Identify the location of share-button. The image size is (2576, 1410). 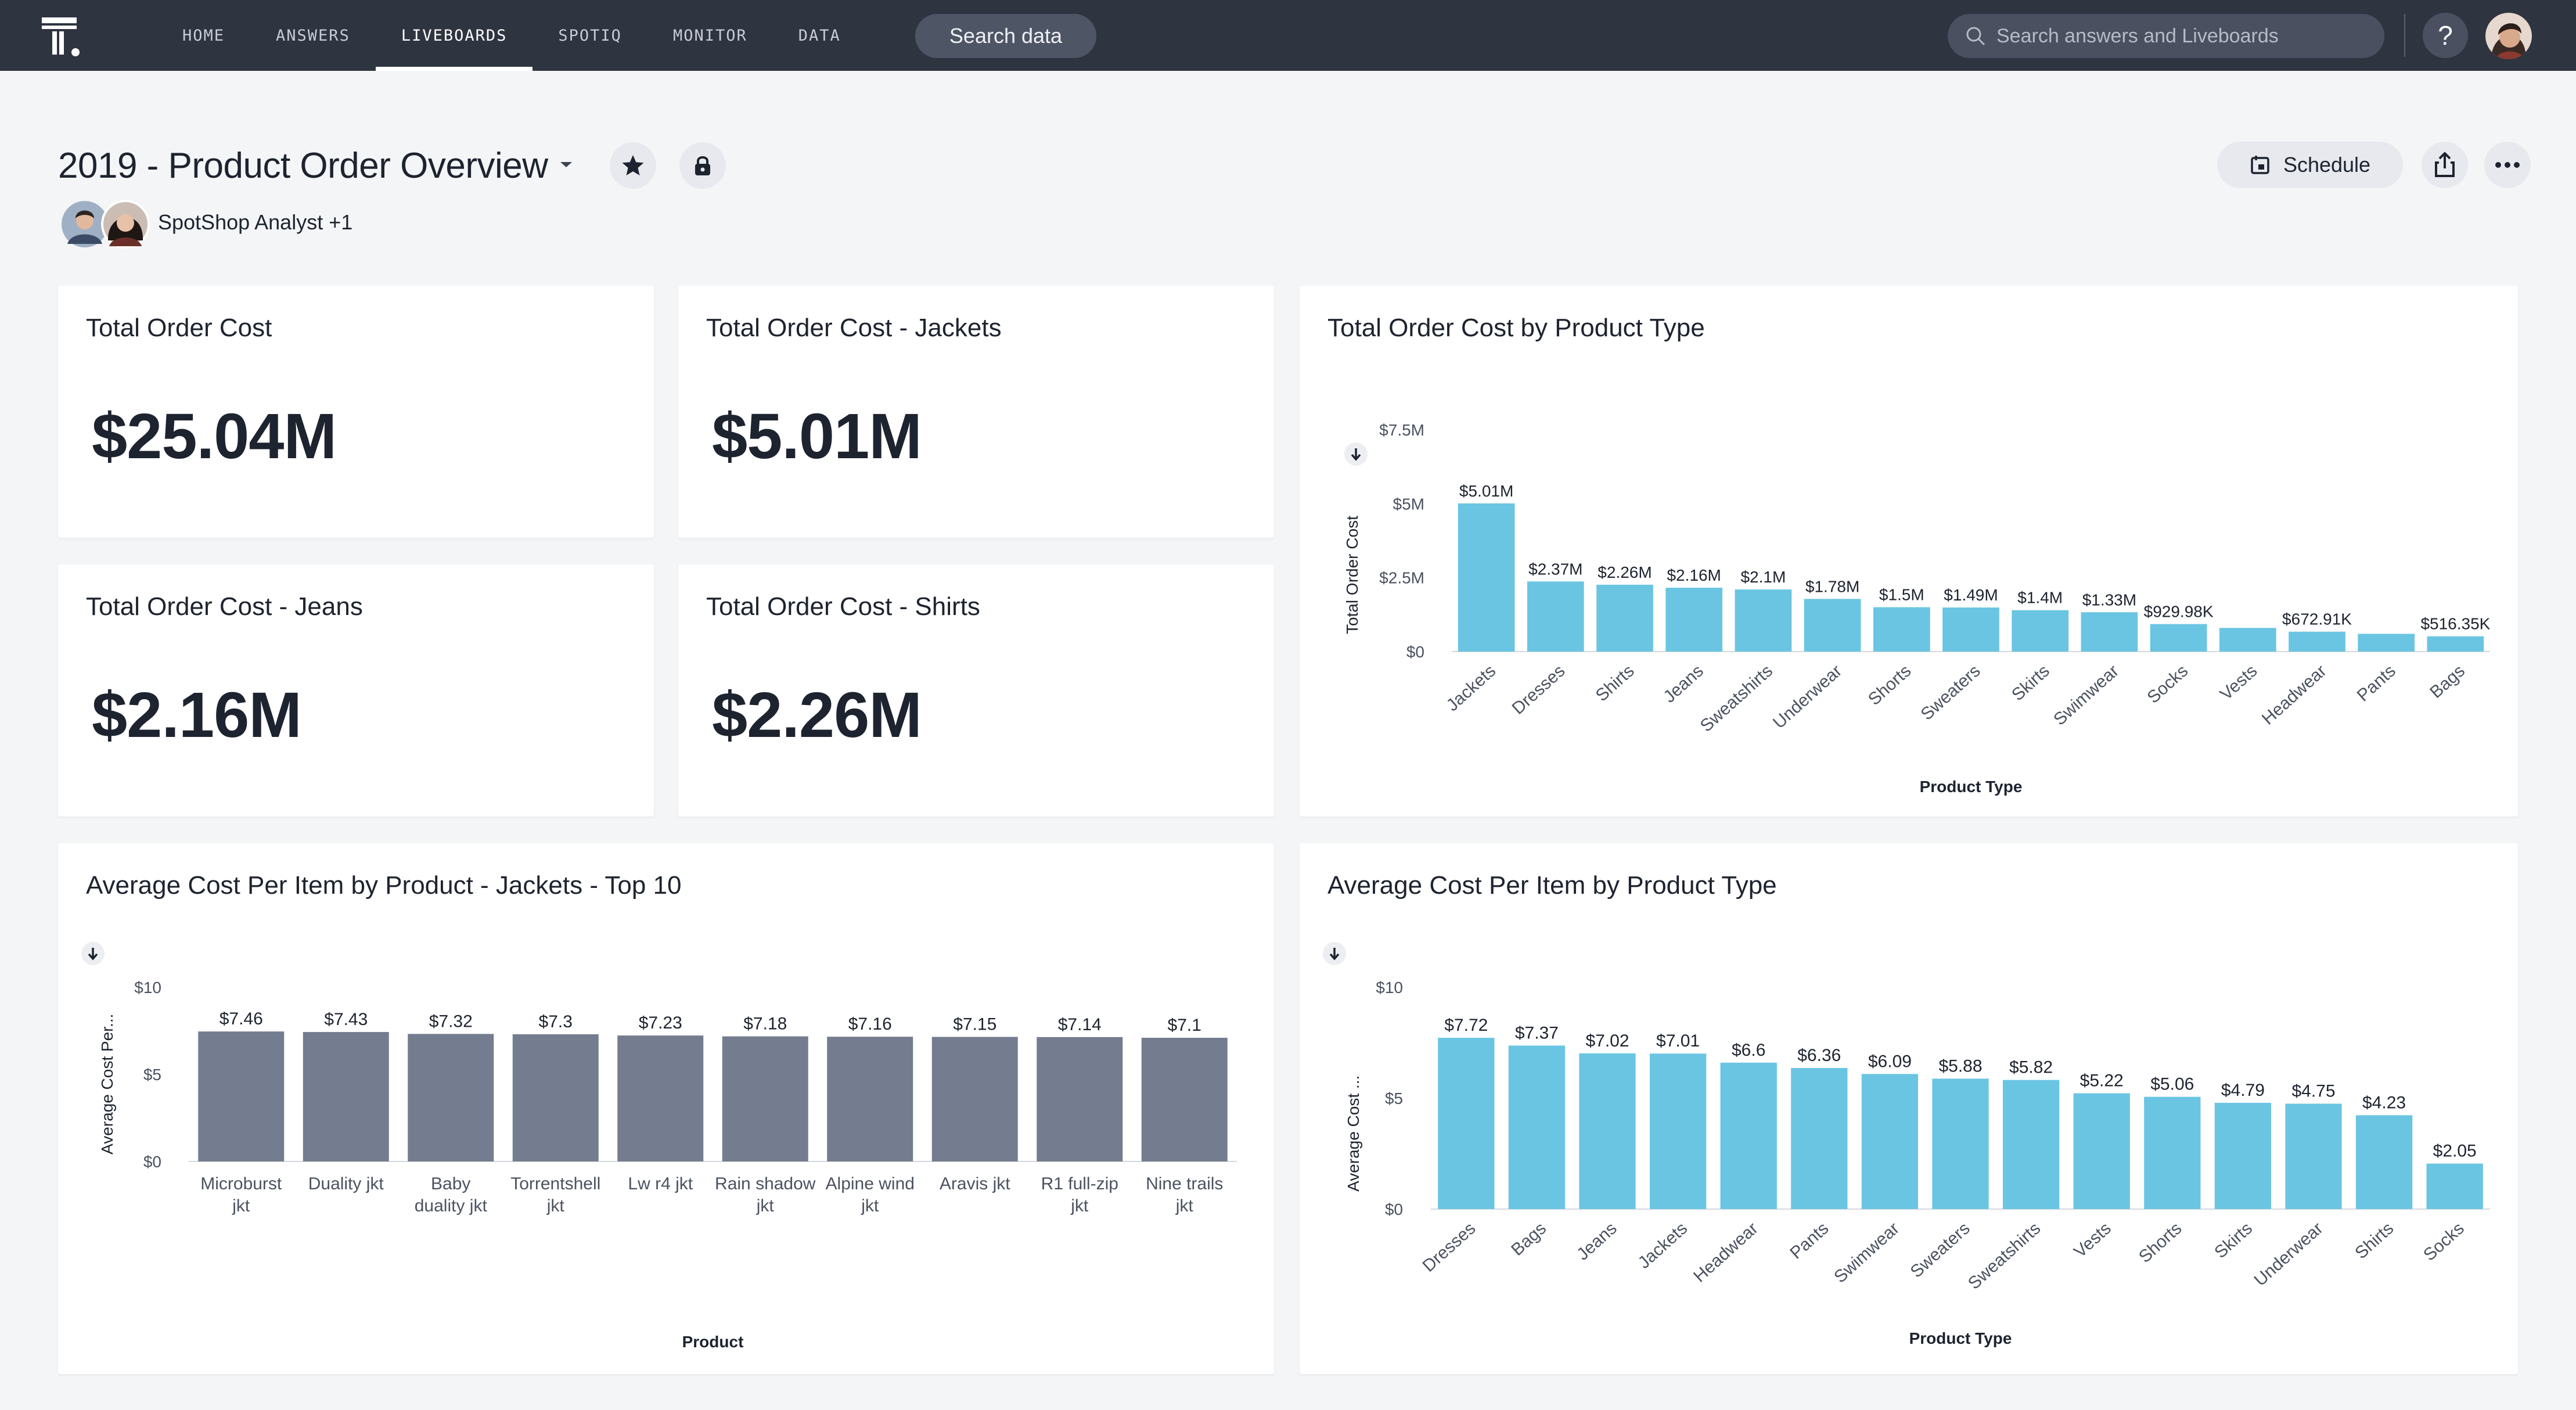
(2445, 165).